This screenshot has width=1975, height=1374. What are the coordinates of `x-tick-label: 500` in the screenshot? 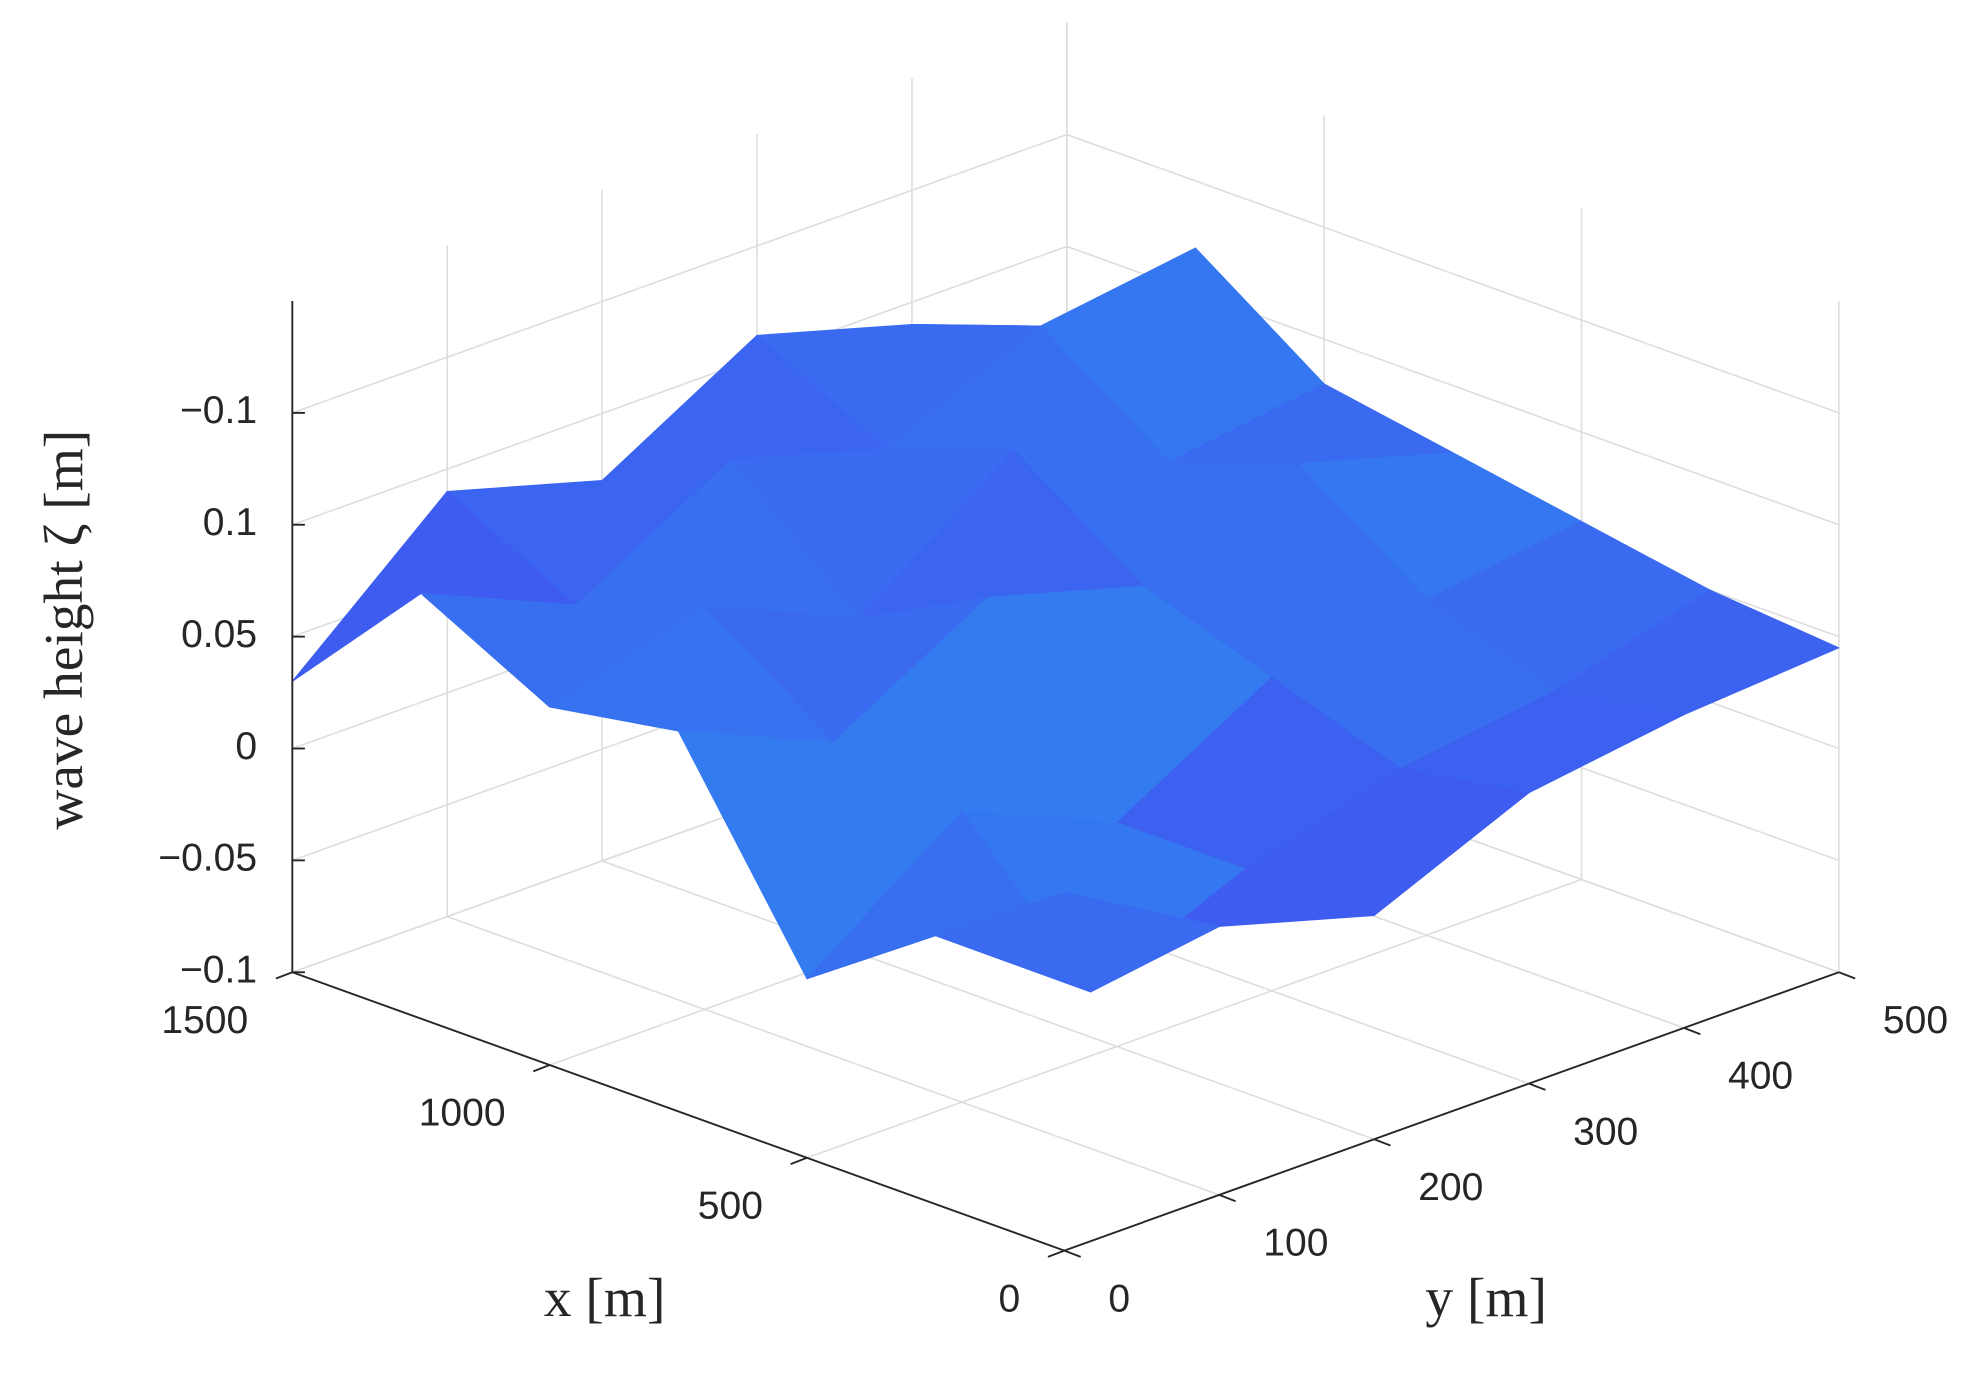 It's located at (730, 1205).